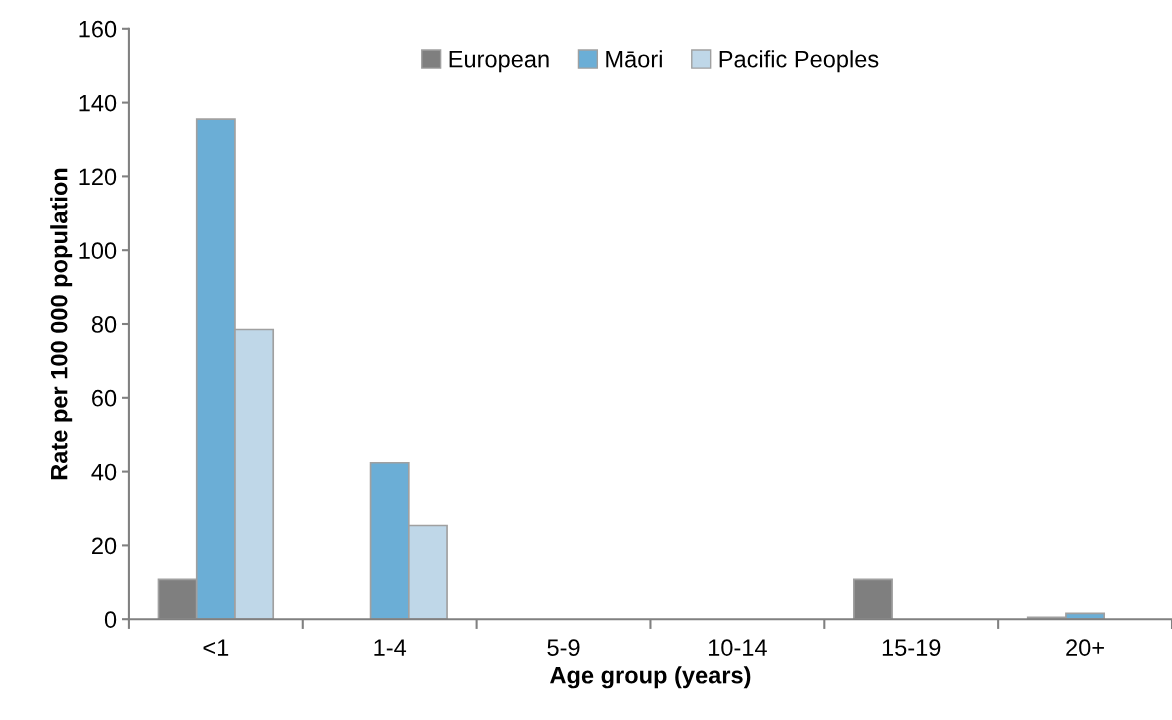 The image size is (1172, 720). Describe the element at coordinates (98, 103) in the screenshot. I see `y-tick-label: 140` at that location.